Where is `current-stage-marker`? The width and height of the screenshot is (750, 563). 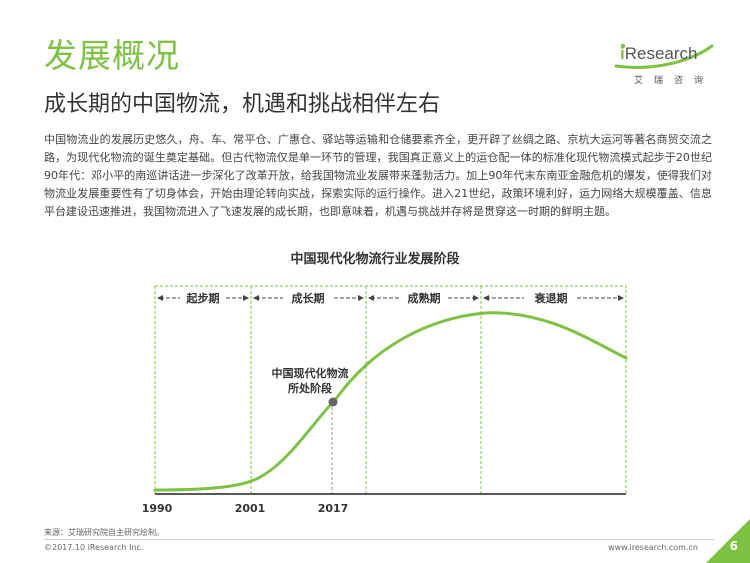 current-stage-marker is located at coordinates (333, 402).